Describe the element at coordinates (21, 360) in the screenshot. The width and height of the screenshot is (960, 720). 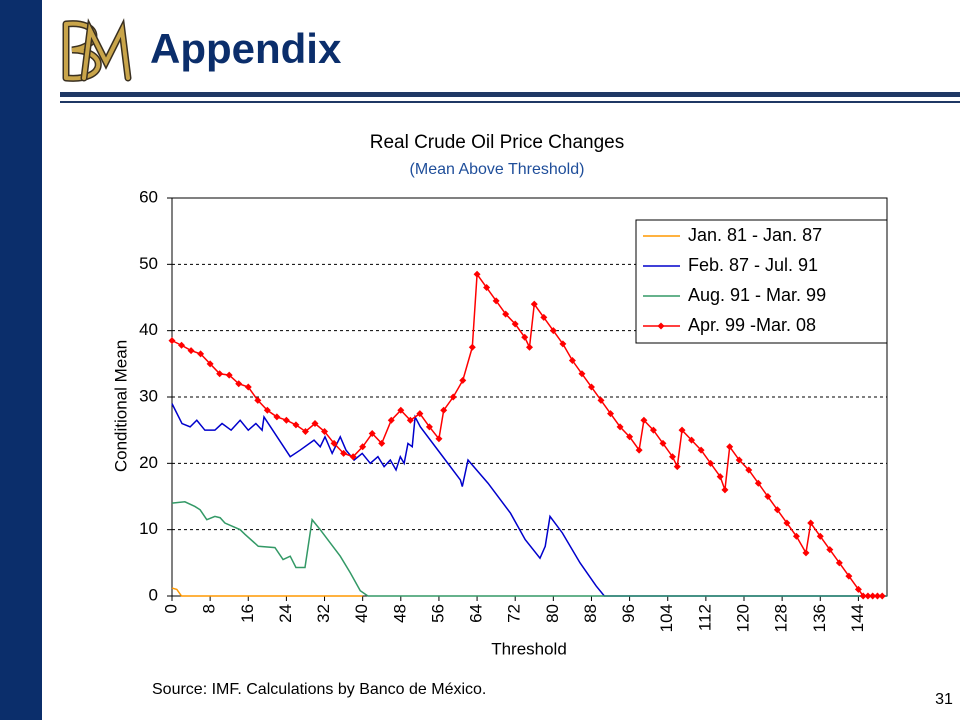
I see `side-bar` at that location.